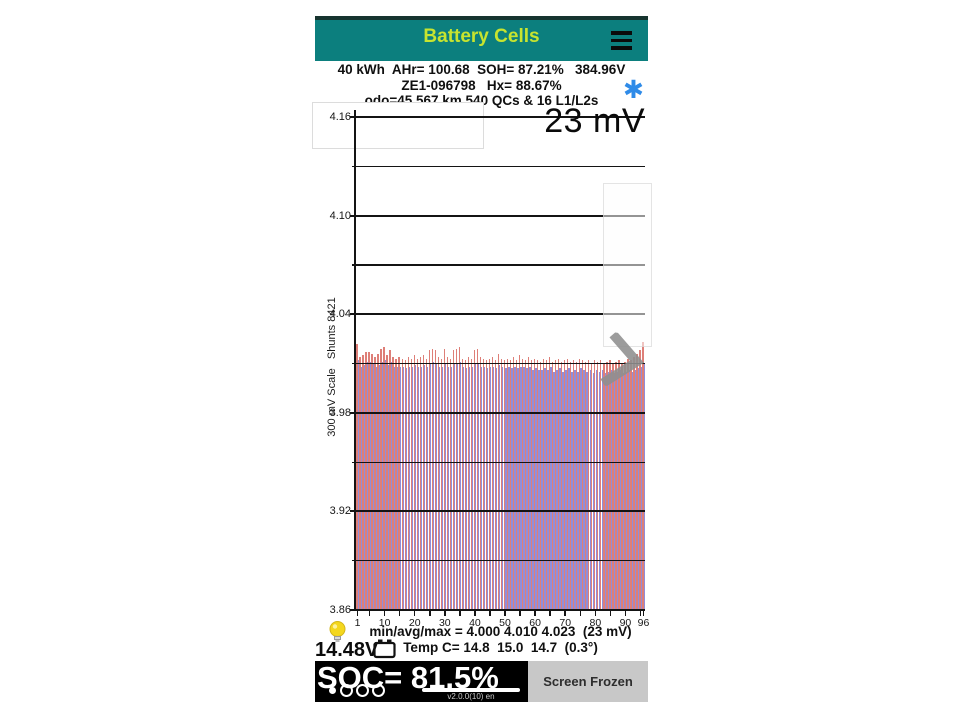  I want to click on x-tick-label: 60, so click(535, 623).